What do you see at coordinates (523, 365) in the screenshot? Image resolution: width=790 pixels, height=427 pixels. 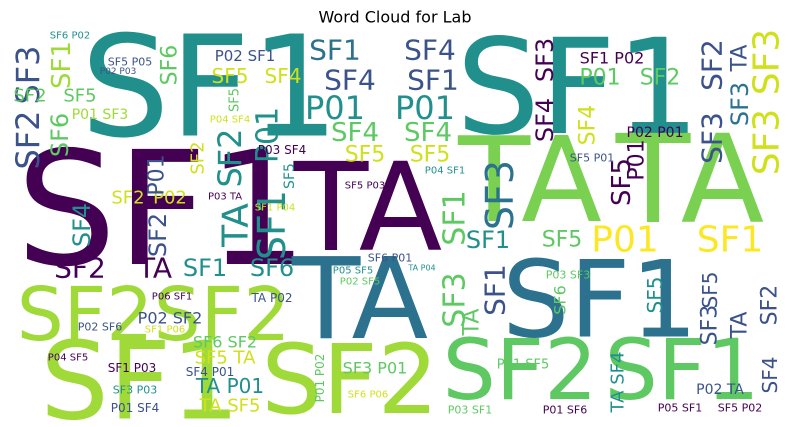 I see `word: P01 SF5` at bounding box center [523, 365].